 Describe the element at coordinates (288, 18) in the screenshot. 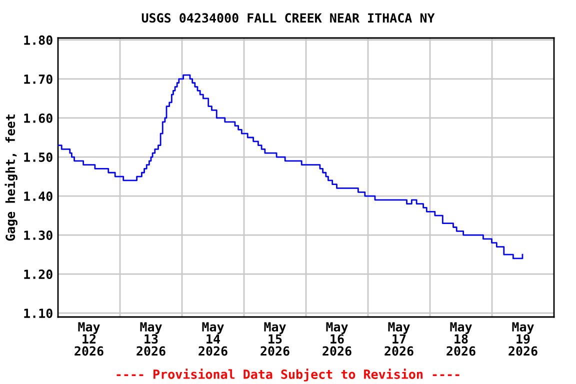

I see `chart-title: USGS 04234000 FALL CREEK NEAR ITHACA NY` at that location.